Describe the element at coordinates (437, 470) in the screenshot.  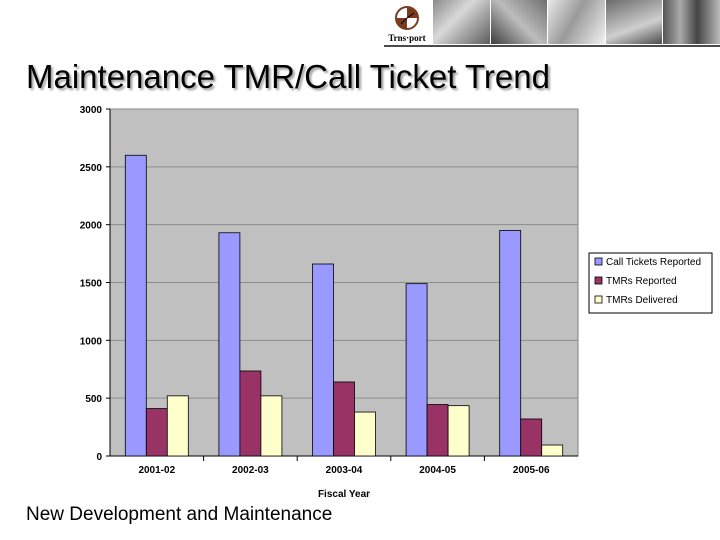
I see `x-tick-label: 2004-05` at that location.